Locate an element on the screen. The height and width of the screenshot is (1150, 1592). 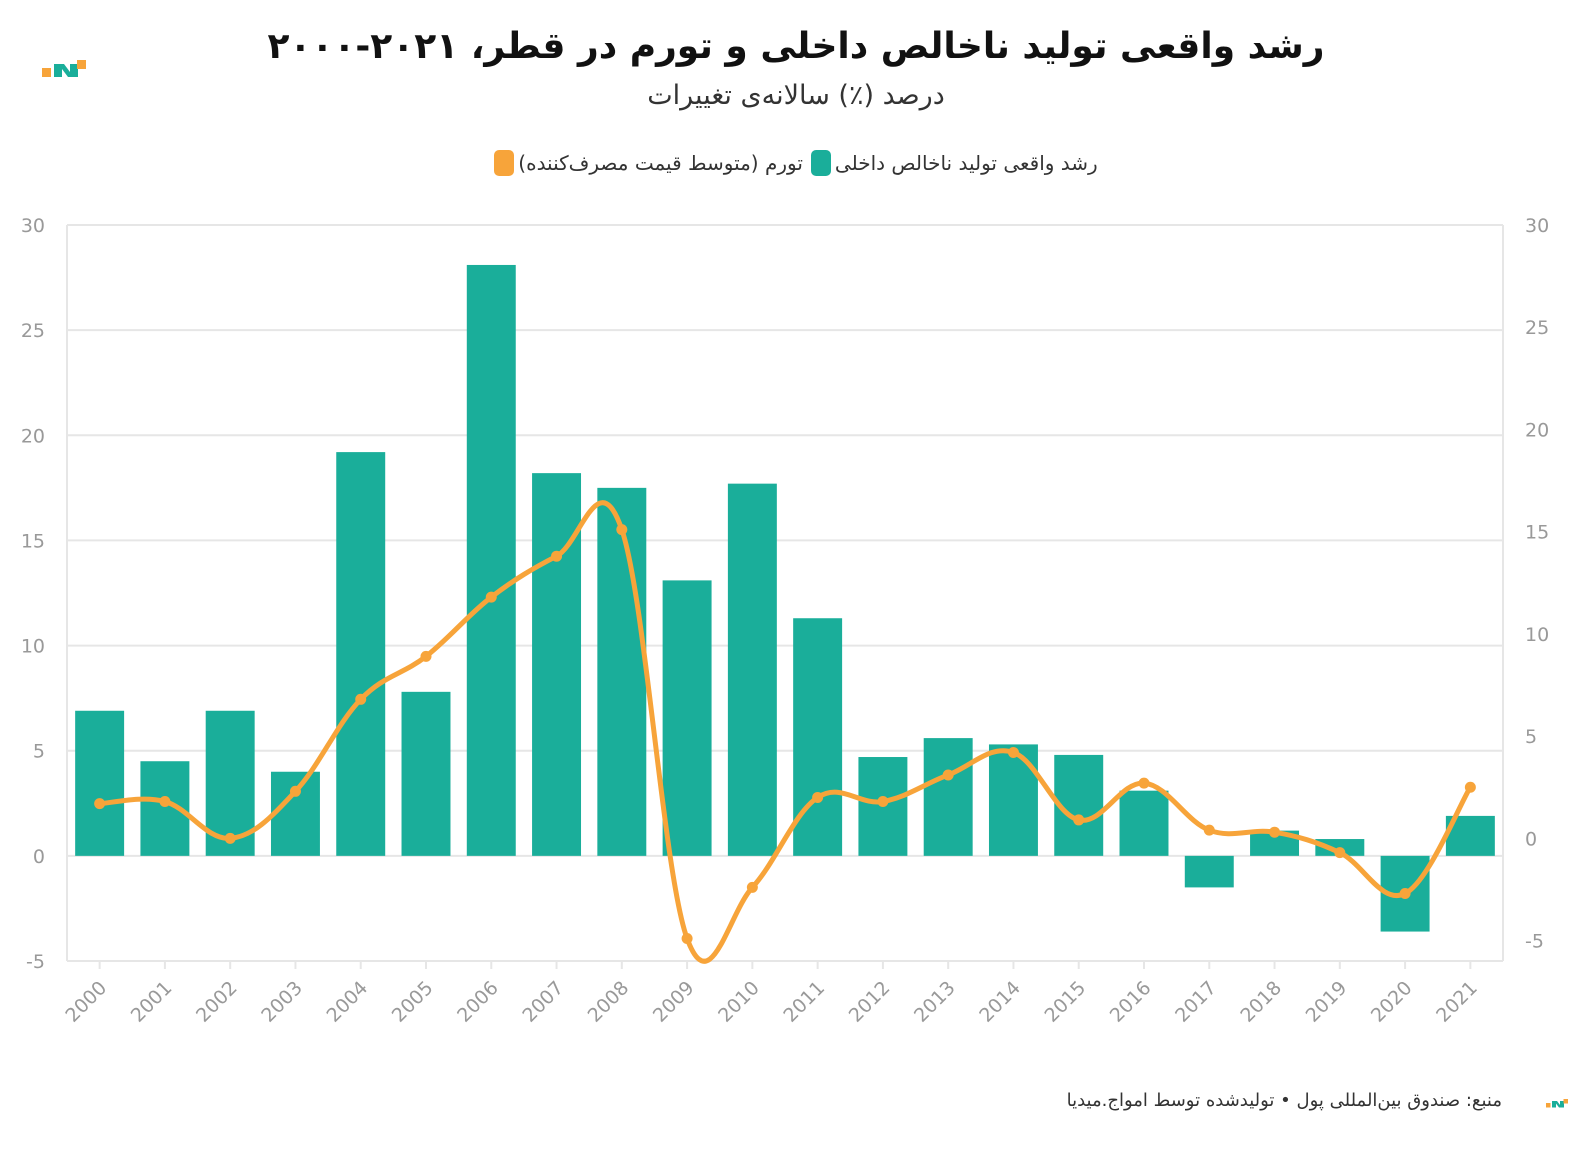
legend-label-inflation: تورم (متوسط قیمت مصرف‌کننده) is located at coordinates (660, 163).